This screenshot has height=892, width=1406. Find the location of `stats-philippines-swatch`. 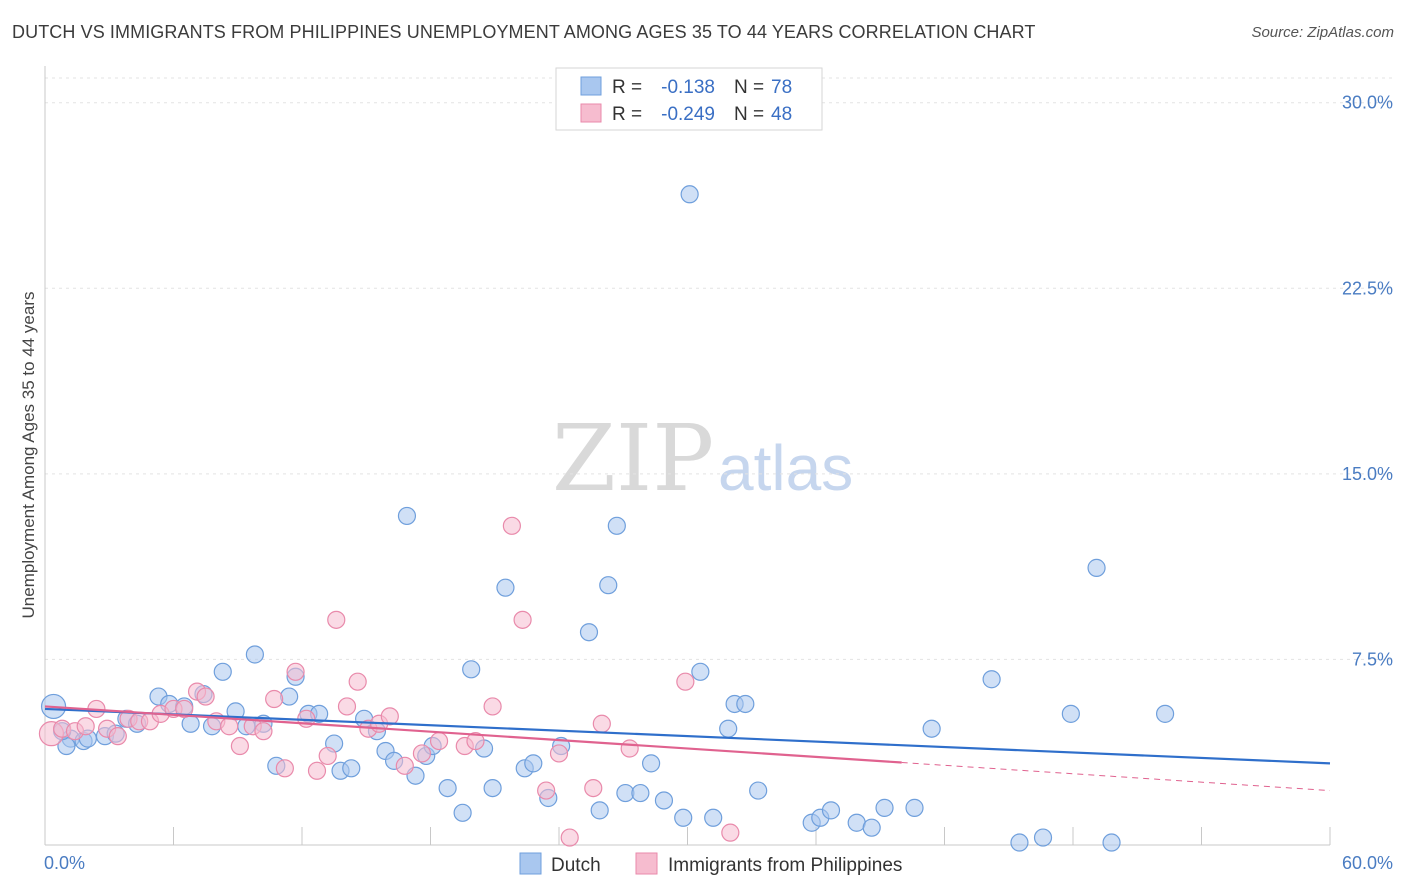

stats-philippines-swatch is located at coordinates (591, 113).